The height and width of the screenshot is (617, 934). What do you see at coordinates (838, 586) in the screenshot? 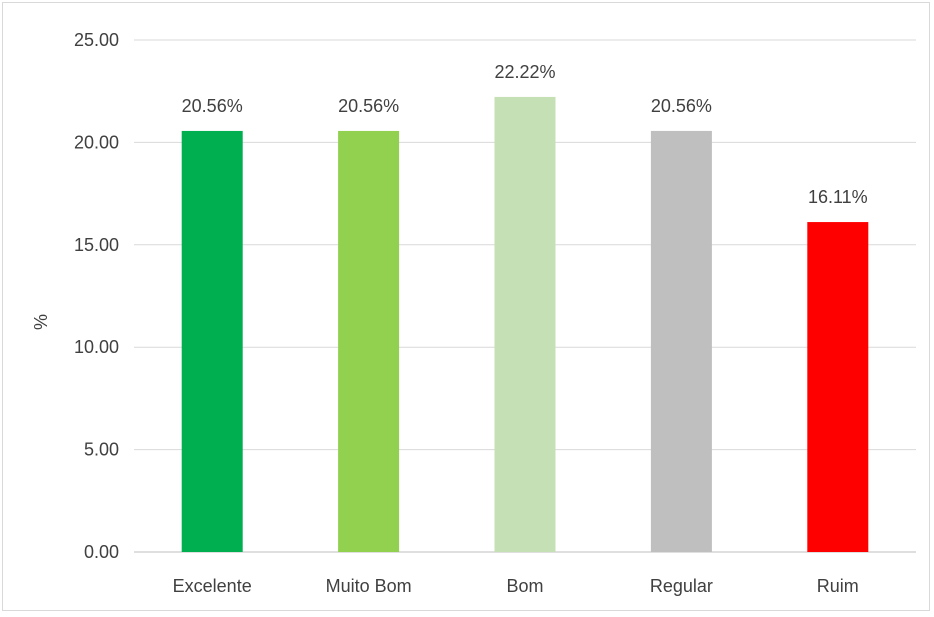
I see `x-category-label: Ruim` at bounding box center [838, 586].